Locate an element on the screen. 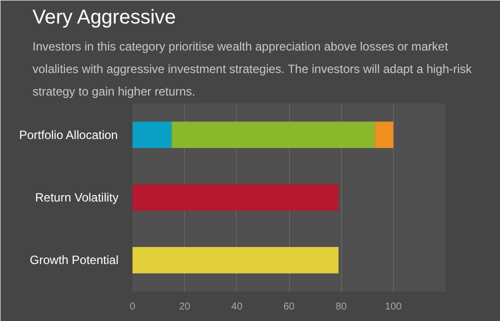  chart-title: Very Aggressive is located at coordinates (104, 17).